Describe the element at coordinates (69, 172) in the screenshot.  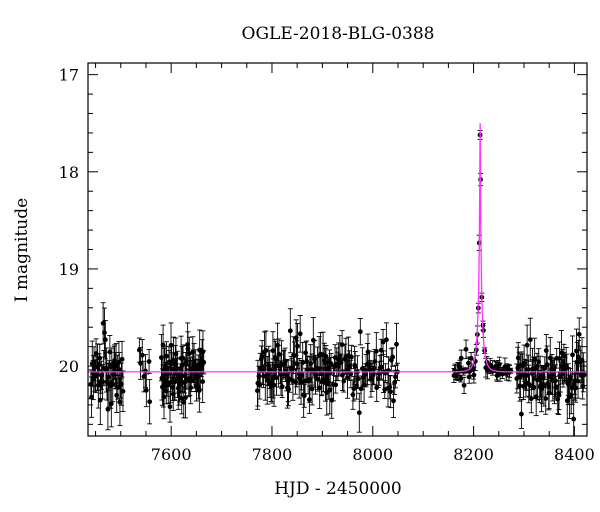
I see `y-tick-label-1: 18` at that location.